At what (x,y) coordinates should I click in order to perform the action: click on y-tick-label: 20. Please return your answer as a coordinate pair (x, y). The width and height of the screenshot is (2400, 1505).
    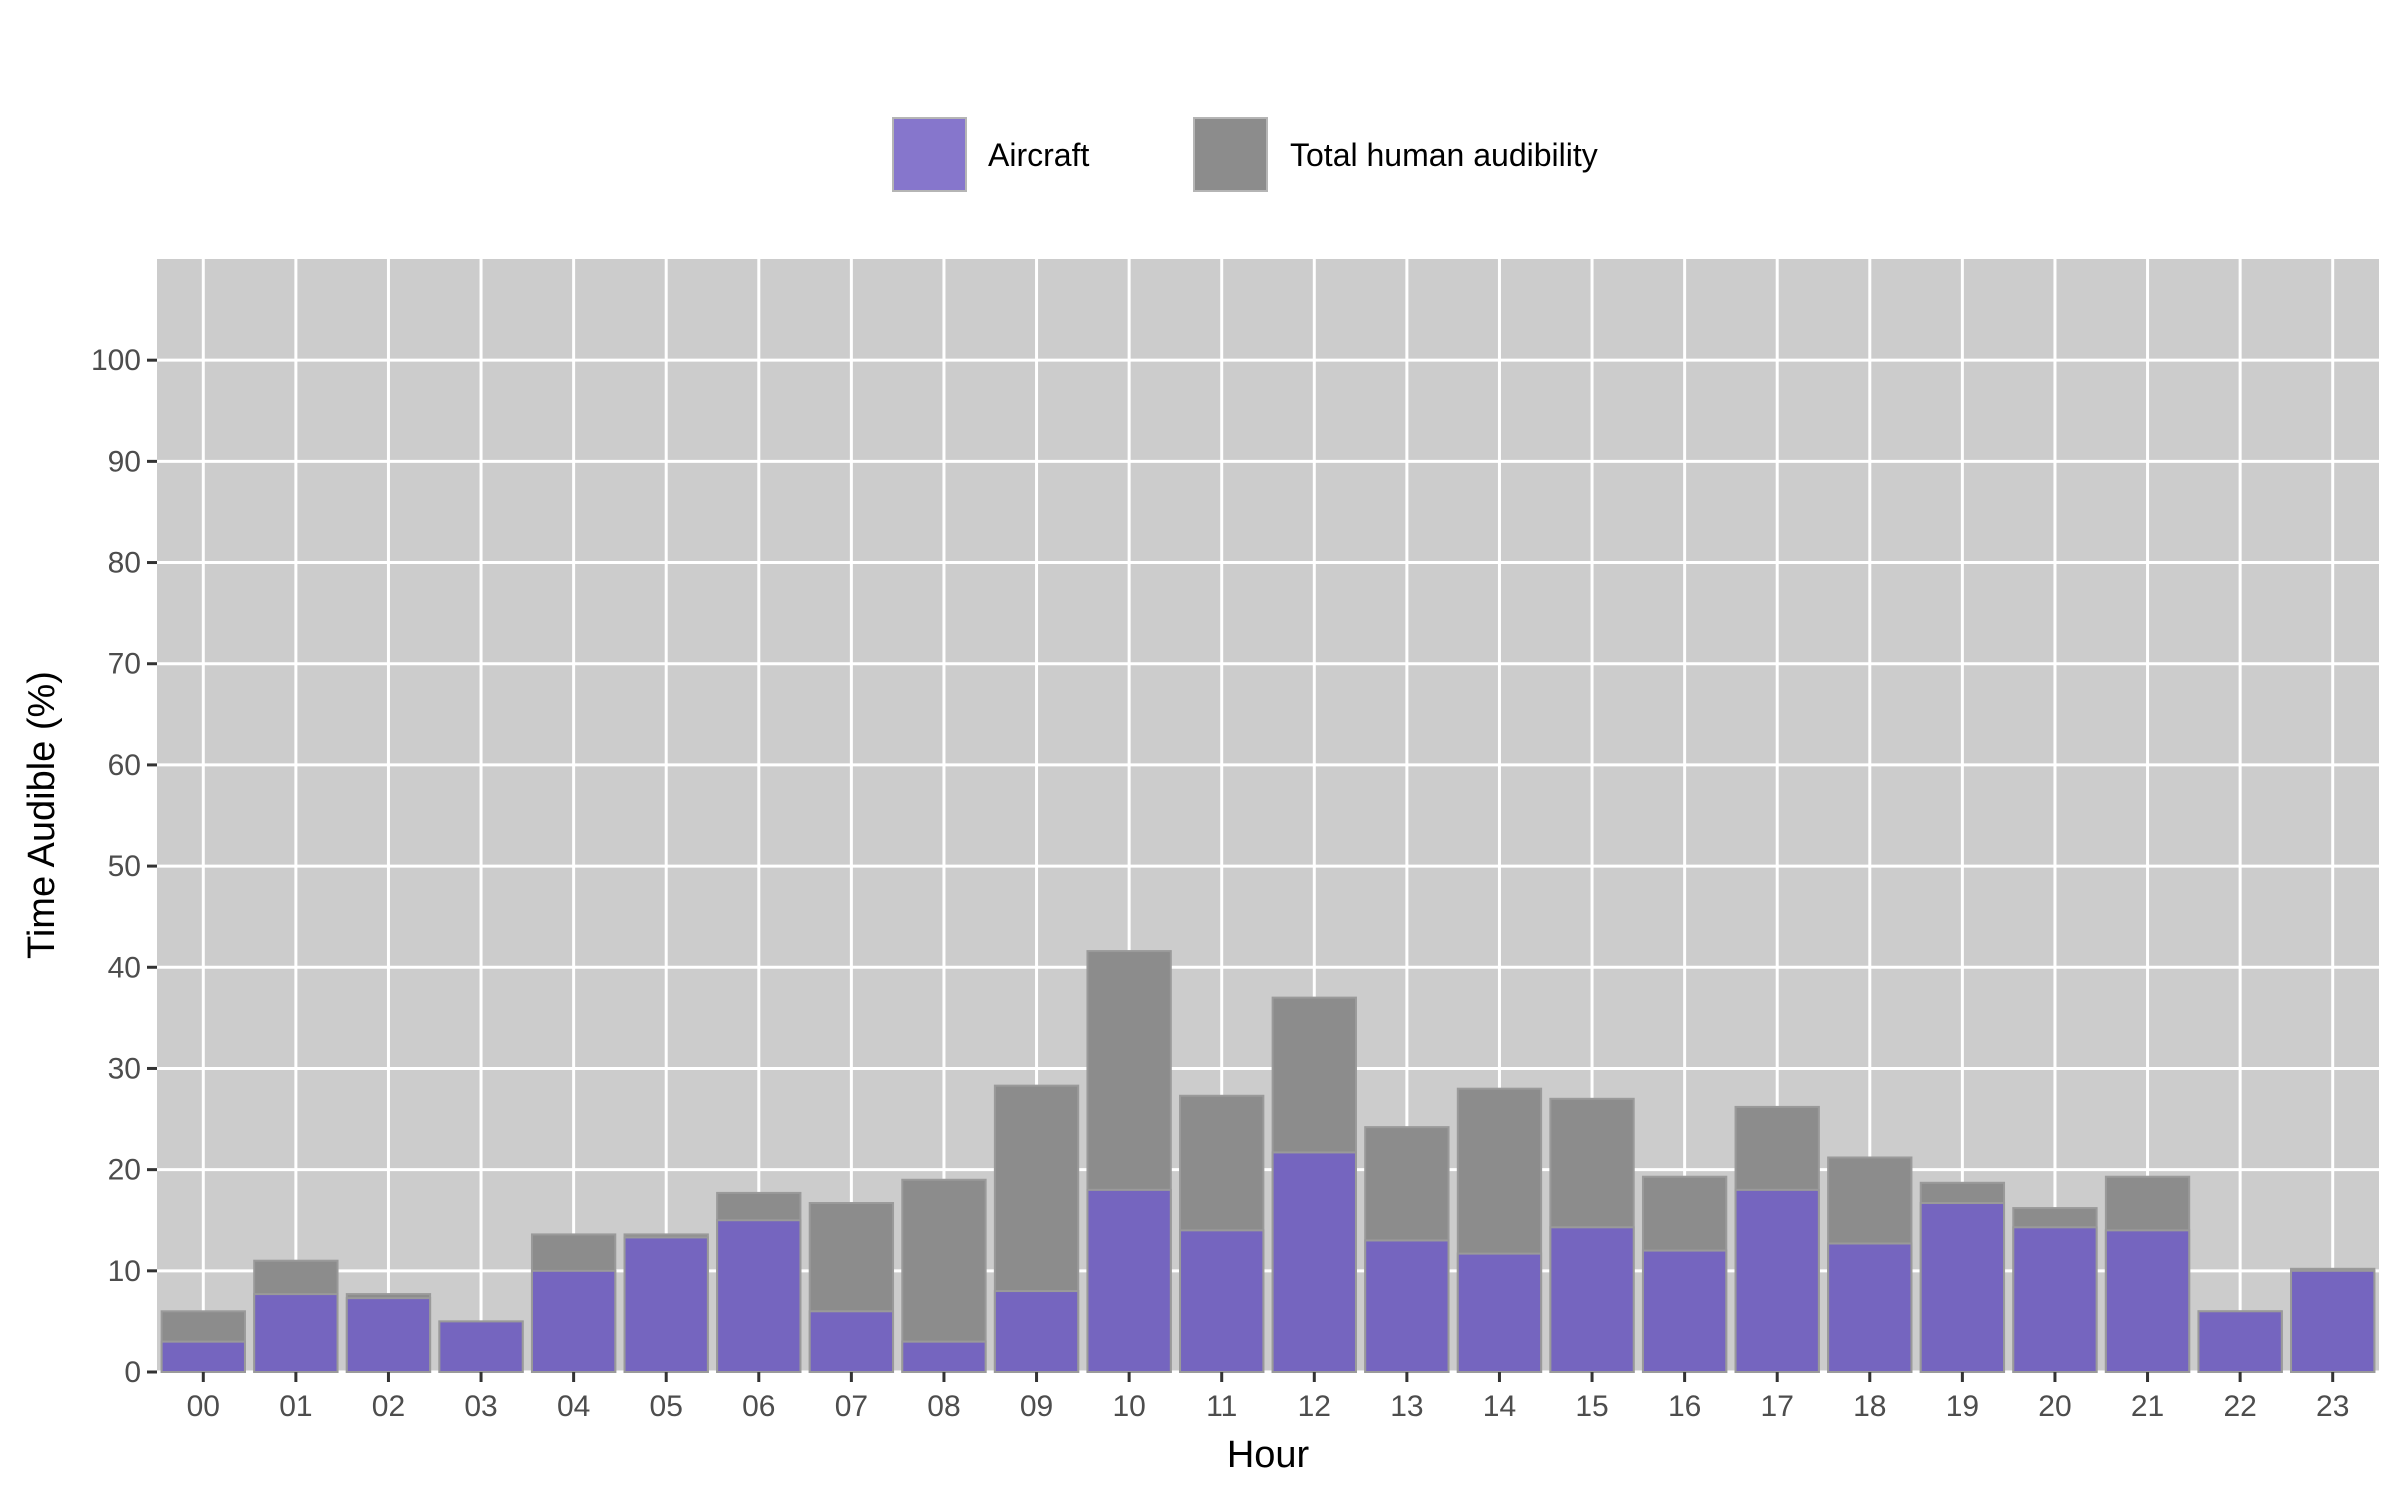
    Looking at the image, I should click on (124, 1170).